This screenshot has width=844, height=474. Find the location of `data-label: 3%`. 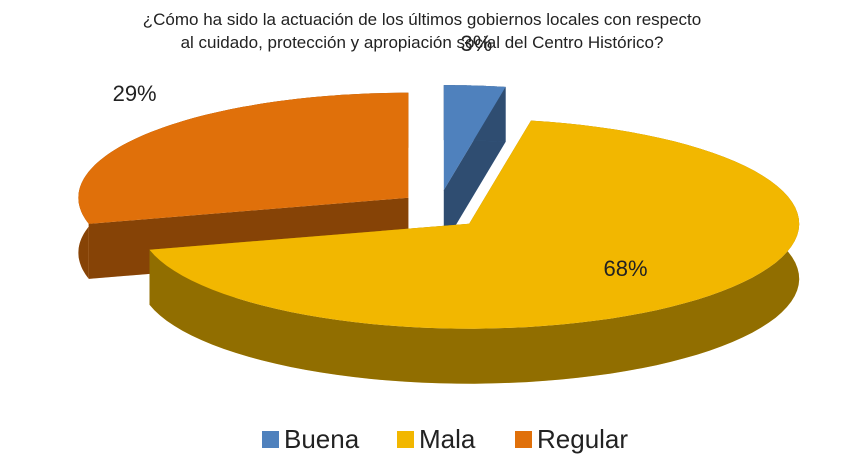

data-label: 3% is located at coordinates (476, 43).